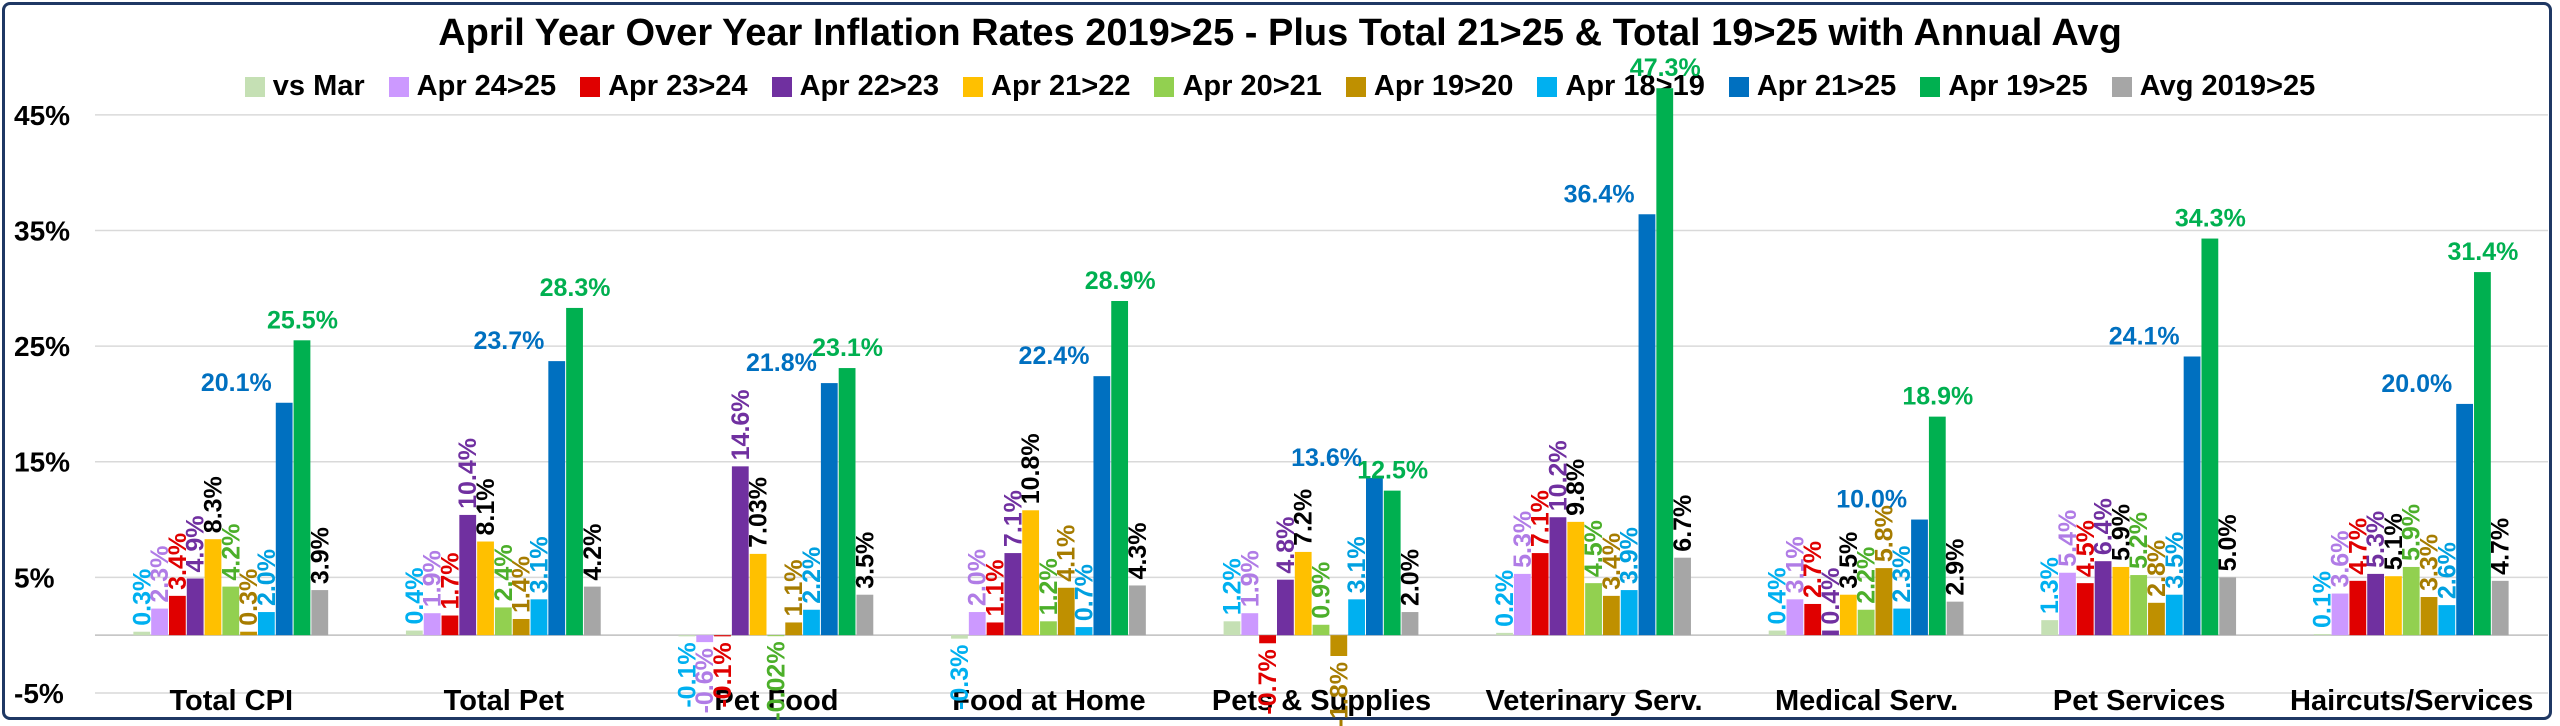 Image resolution: width=2560 pixels, height=726 pixels. What do you see at coordinates (508, 341) in the screenshot?
I see `data-label: 23.7%` at bounding box center [508, 341].